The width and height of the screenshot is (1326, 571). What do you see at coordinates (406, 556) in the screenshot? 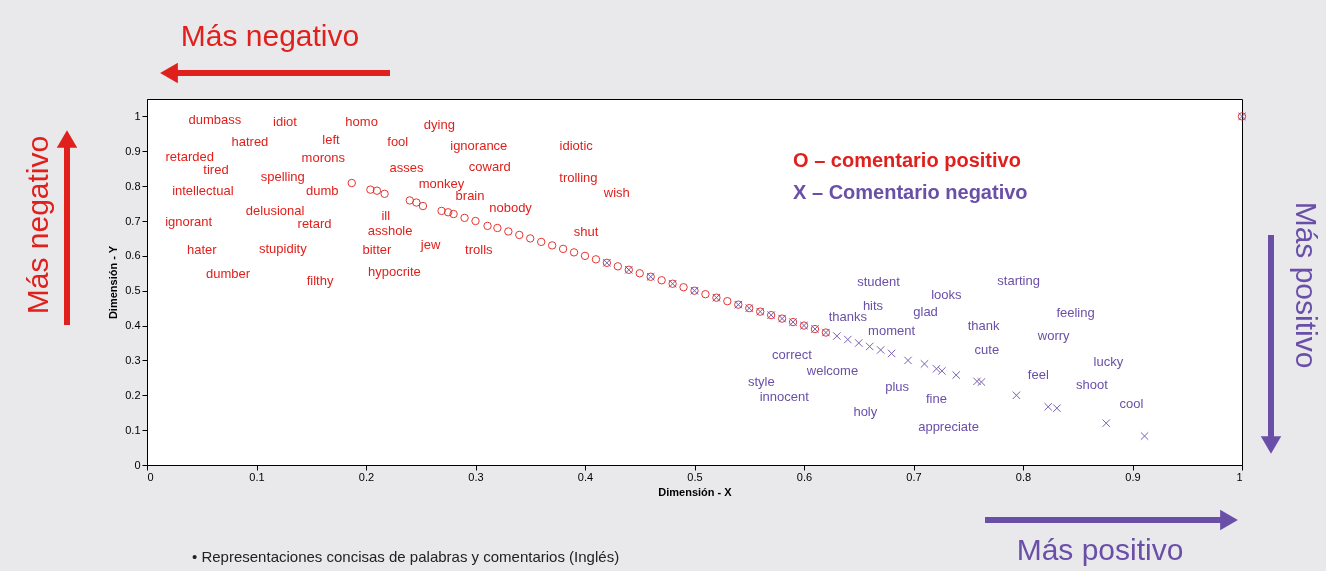
I see `text: • Representaciones concisas de palabras y comentarios (Inglés)` at bounding box center [406, 556].